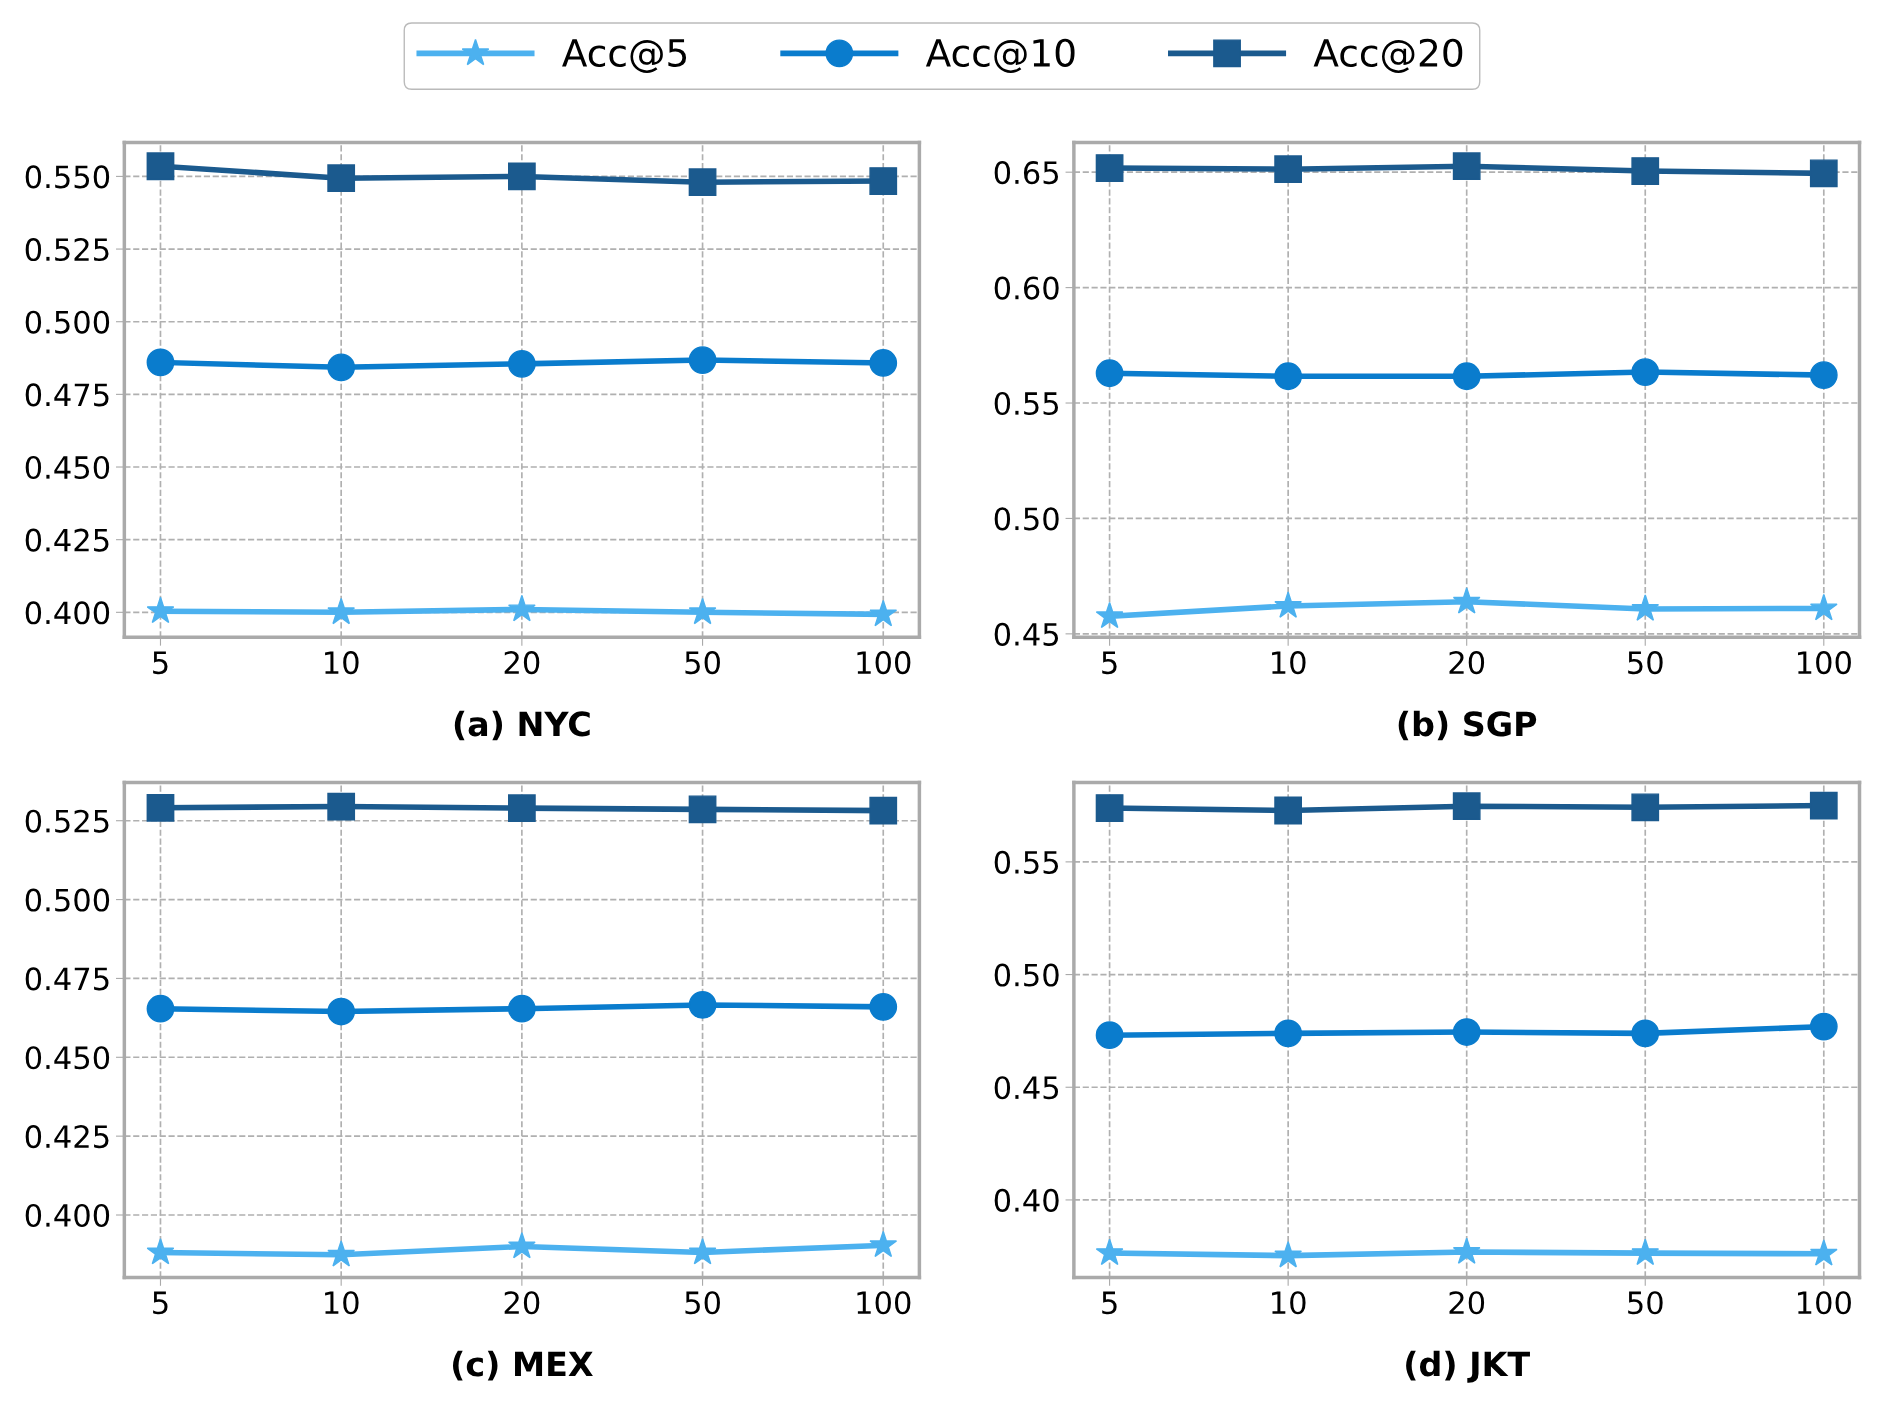  Describe the element at coordinates (1000, 55) in the screenshot. I see `legend-label: Acc@10` at that location.